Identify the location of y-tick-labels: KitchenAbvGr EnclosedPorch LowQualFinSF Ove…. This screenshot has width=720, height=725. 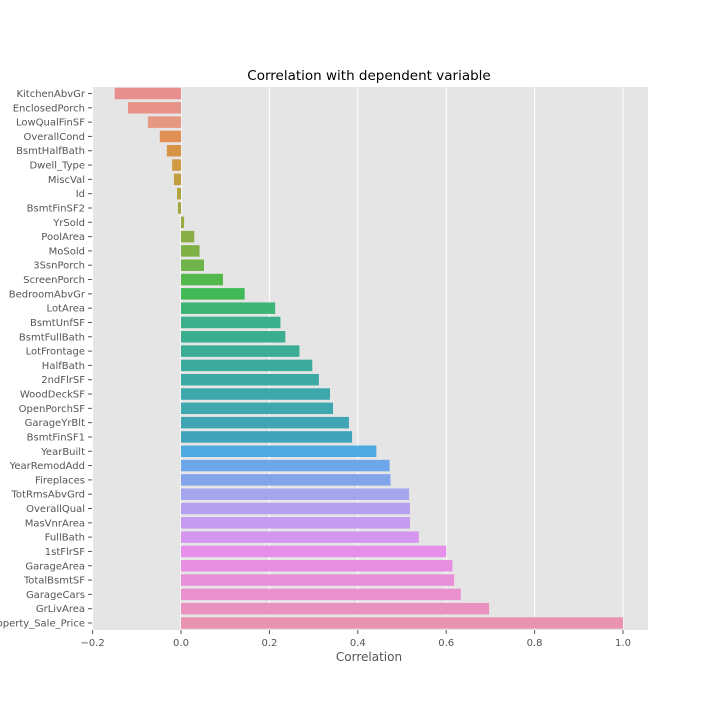
(46, 359).